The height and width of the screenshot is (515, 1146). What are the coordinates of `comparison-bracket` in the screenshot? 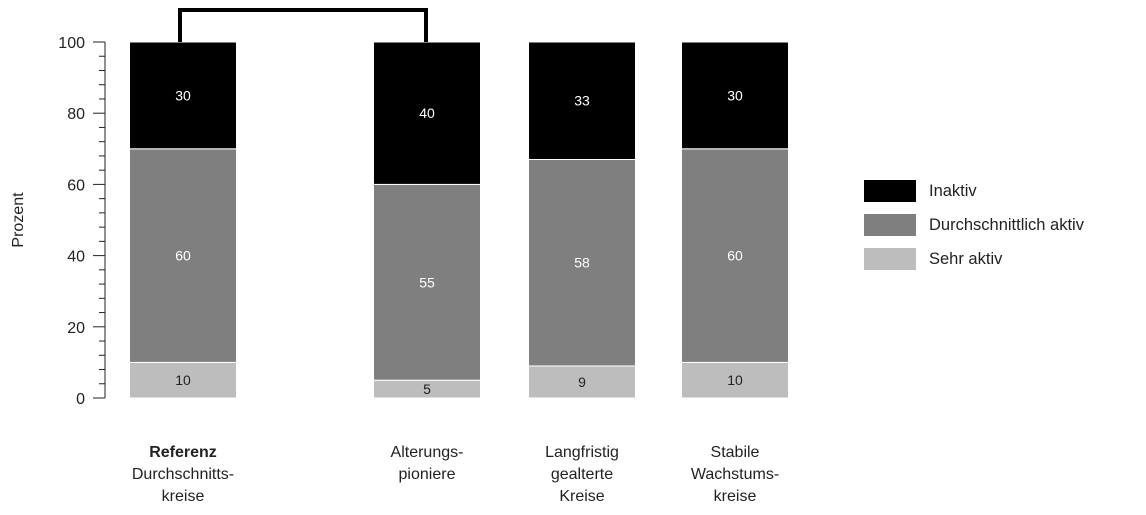 It's located at (303, 25).